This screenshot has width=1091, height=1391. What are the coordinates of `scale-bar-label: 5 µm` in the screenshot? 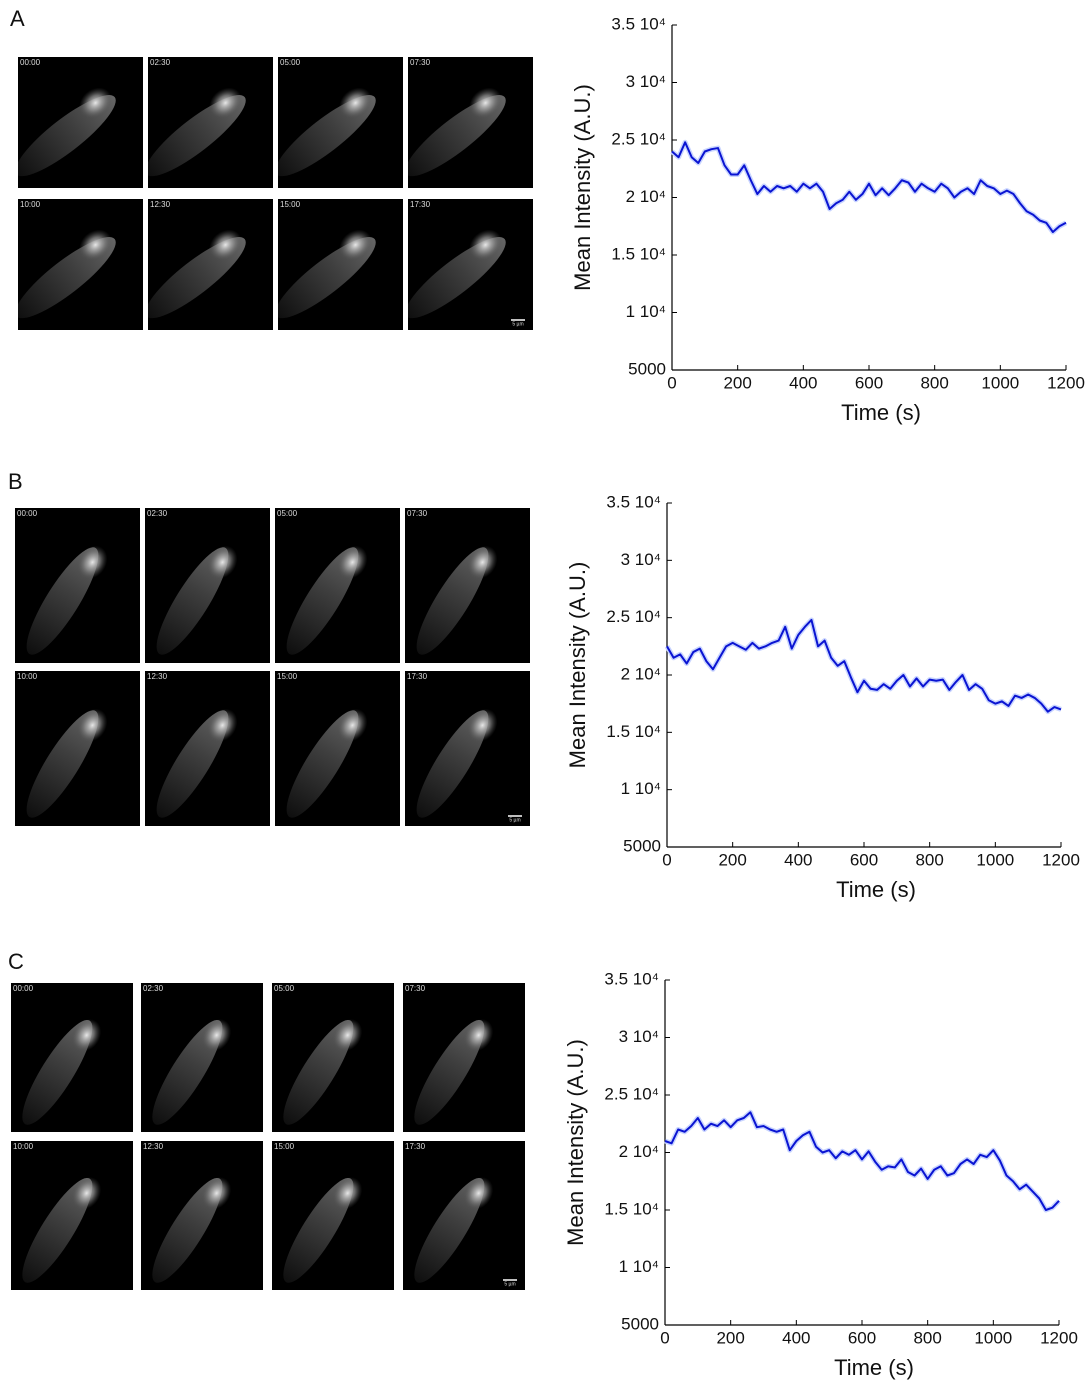 It's located at (517, 324).